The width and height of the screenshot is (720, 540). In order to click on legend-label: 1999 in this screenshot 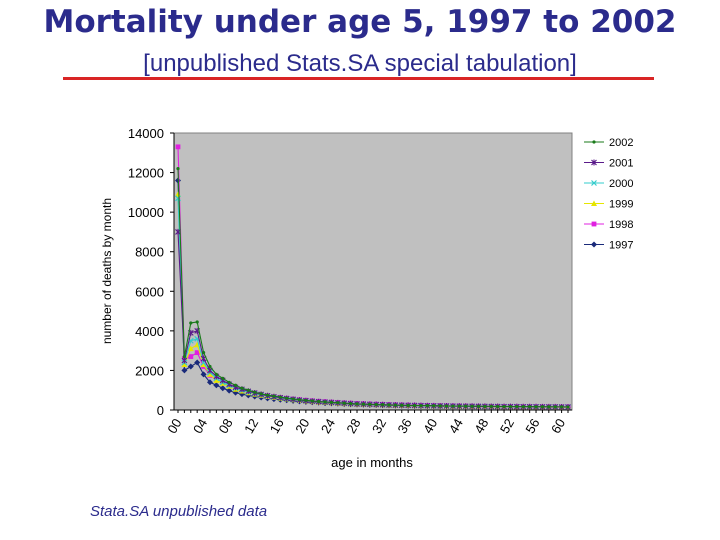, I will do `click(621, 205)`.